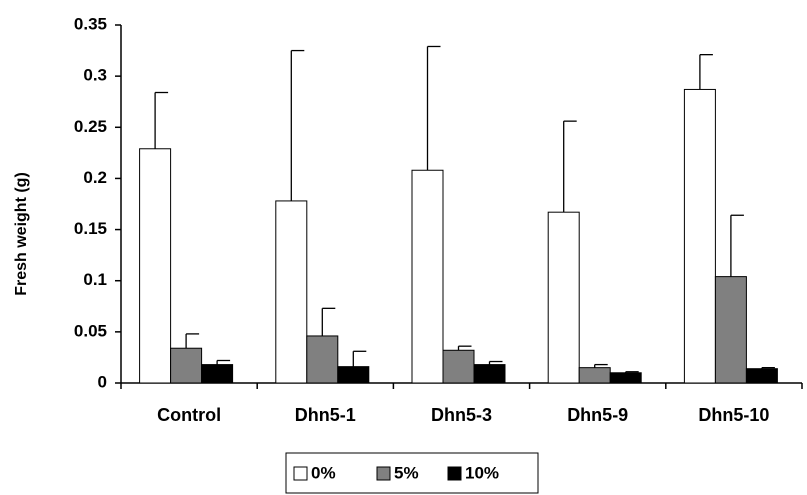  Describe the element at coordinates (461, 403) in the screenshot. I see `x-axis: Control Dhn5-1 Dhn5-3 Dhn5-9 Dhn5-10` at that location.